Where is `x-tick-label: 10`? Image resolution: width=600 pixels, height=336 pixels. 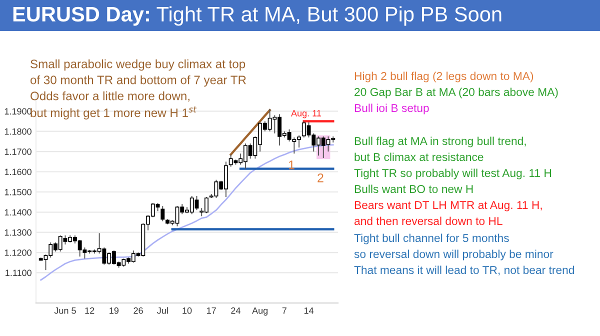 x-tick-label: 10 is located at coordinates (187, 310).